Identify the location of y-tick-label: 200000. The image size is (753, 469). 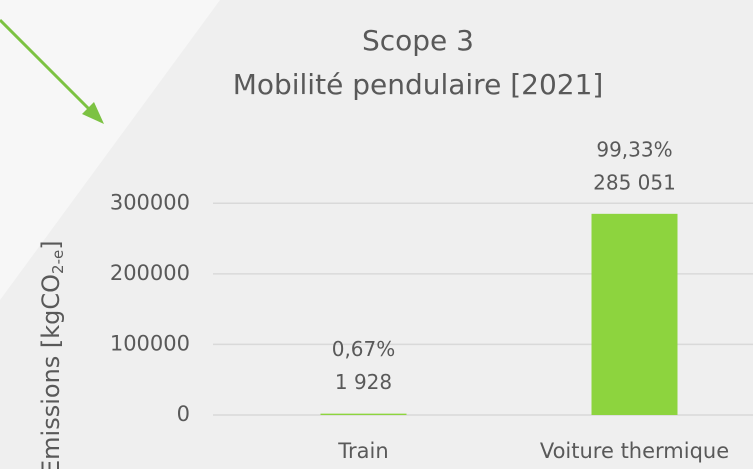
(150, 273).